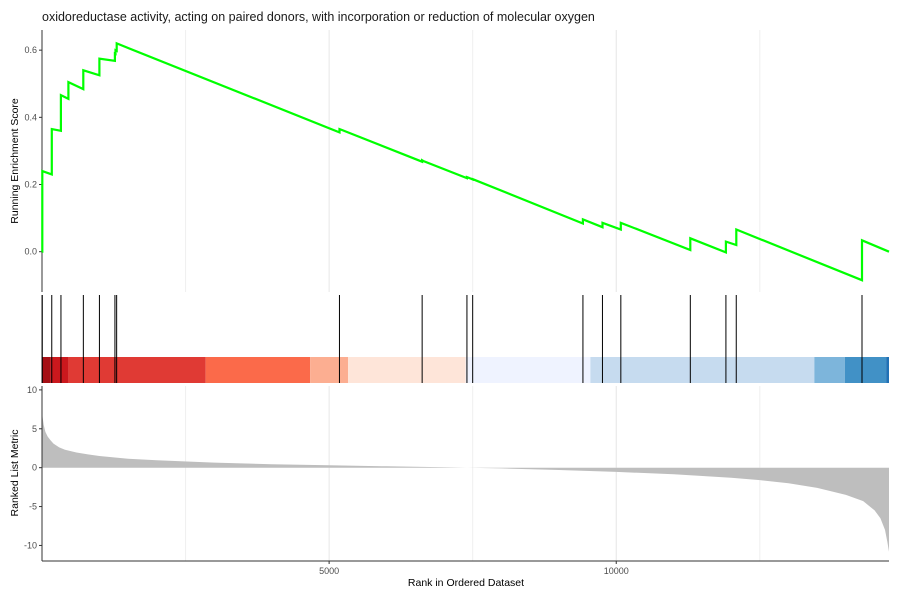  Describe the element at coordinates (452, 339) in the screenshot. I see `gene-hit-marks` at that location.